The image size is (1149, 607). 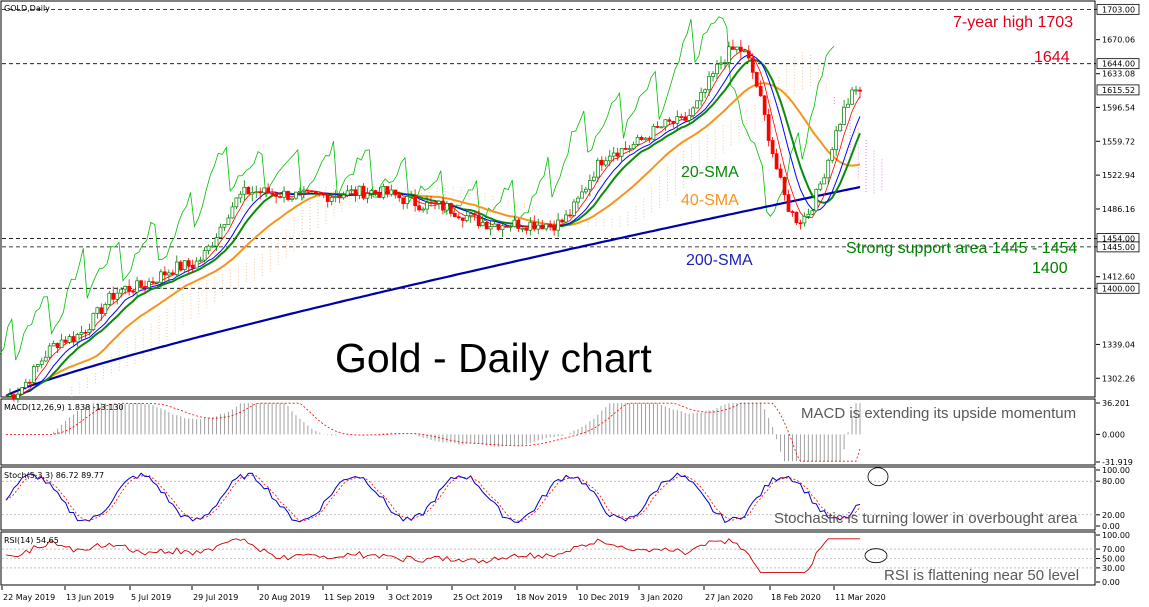 I want to click on stoch-signal-line, so click(x=433, y=498).